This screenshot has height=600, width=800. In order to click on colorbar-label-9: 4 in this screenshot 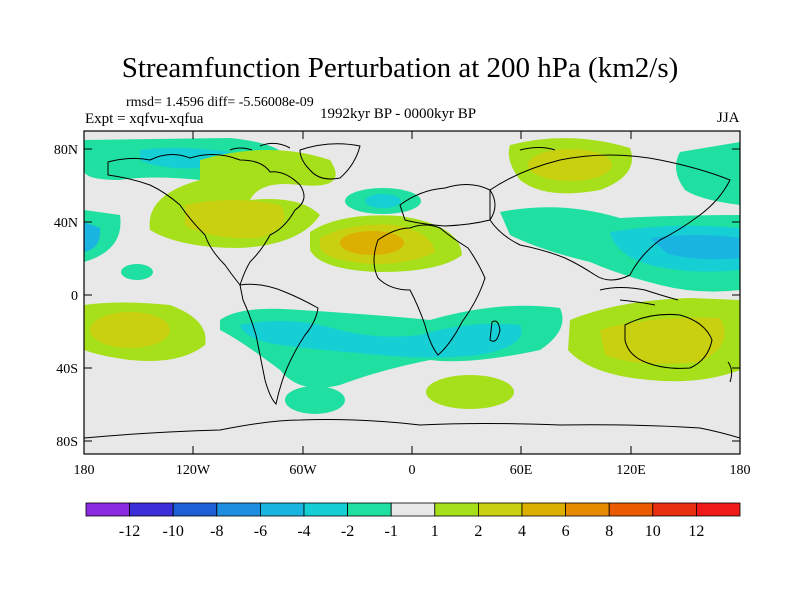, I will do `click(522, 531)`.